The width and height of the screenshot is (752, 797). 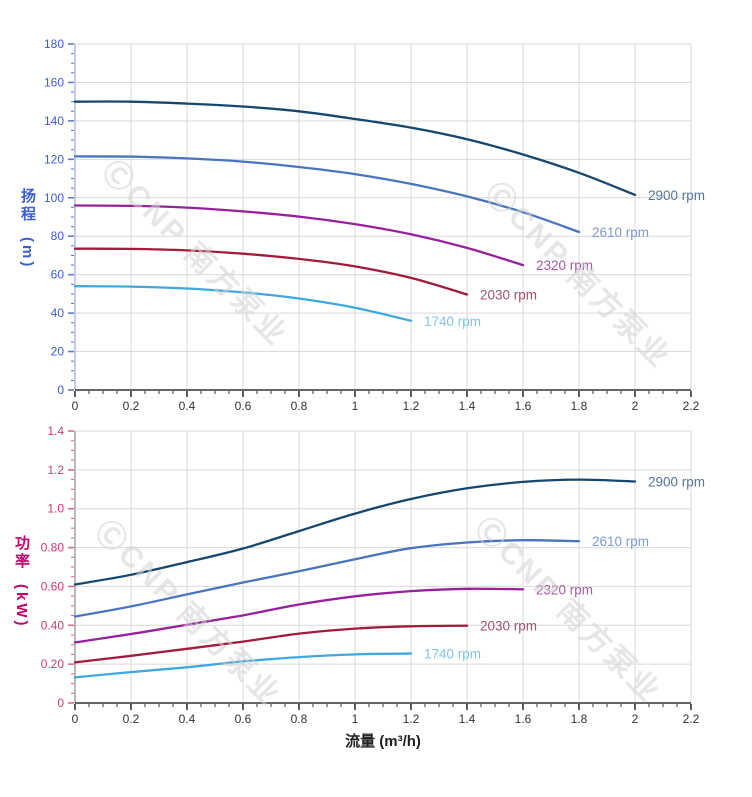 I want to click on x-axis-title-flow: 流量 (m³/h), so click(x=383, y=741).